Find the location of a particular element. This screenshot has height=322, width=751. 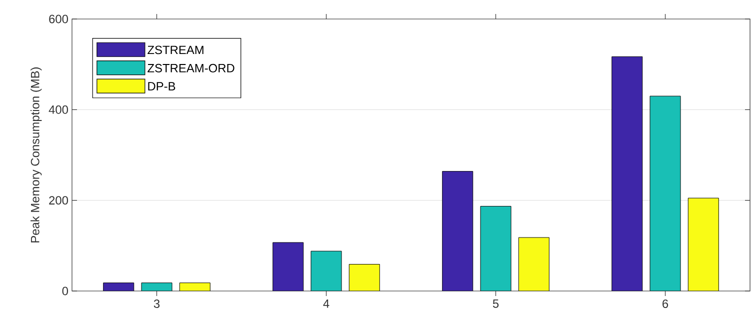

x-tick-label: 3 is located at coordinates (157, 304).